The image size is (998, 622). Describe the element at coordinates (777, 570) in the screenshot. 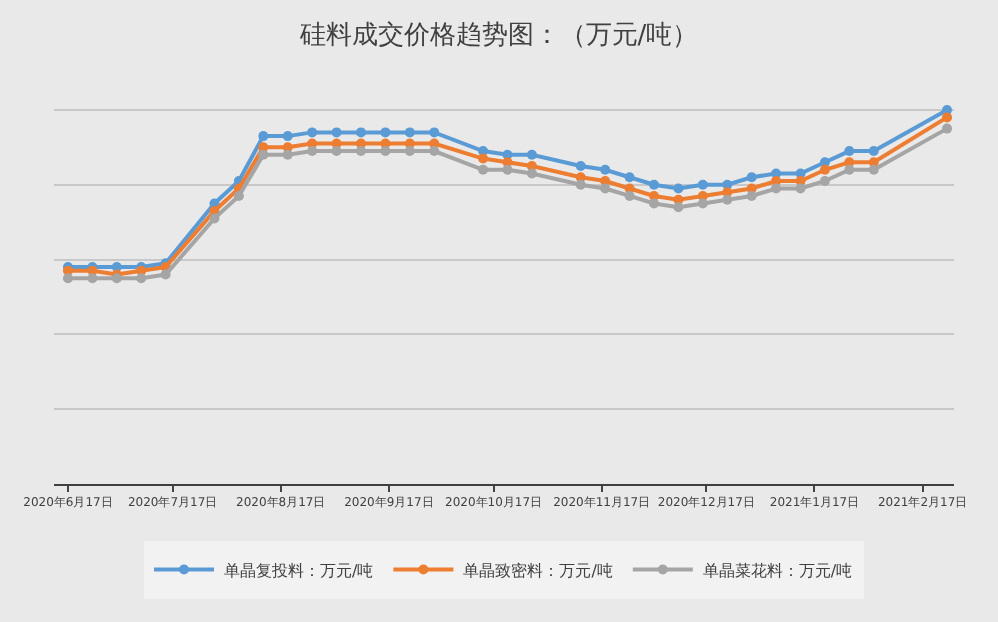

I see `legend-label: 单晶菜花料：万元/吨` at that location.